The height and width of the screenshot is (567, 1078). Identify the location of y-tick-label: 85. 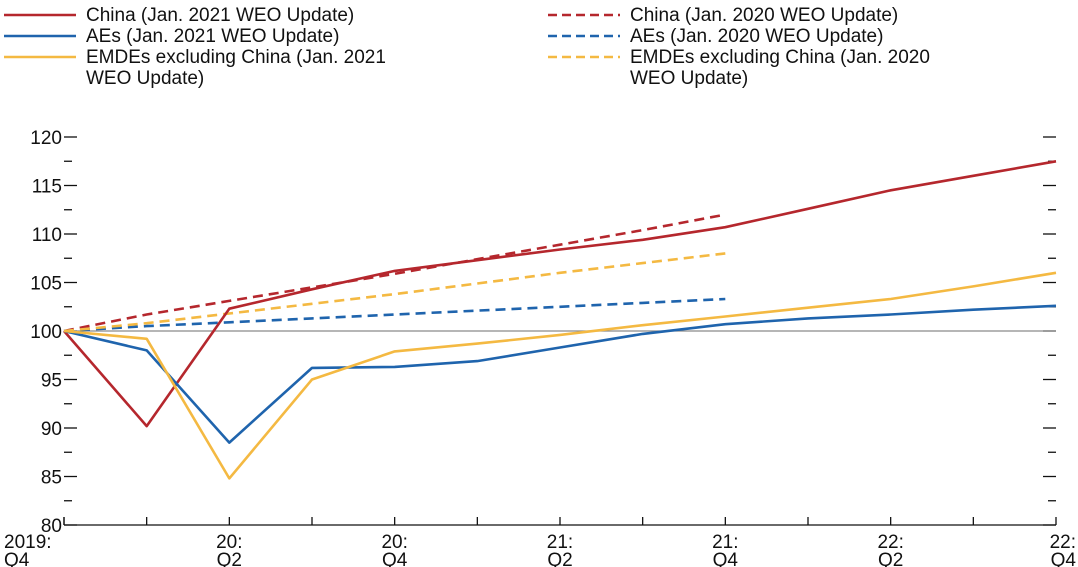
(51, 478).